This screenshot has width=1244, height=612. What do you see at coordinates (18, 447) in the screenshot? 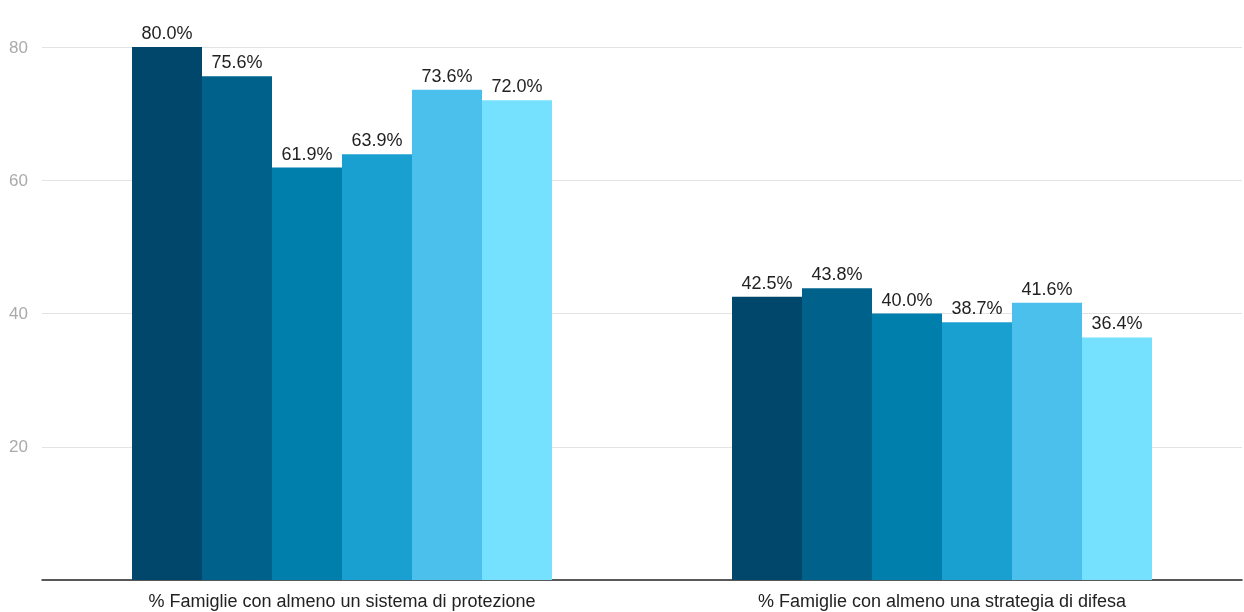
I see `y-tick-label: 20` at bounding box center [18, 447].